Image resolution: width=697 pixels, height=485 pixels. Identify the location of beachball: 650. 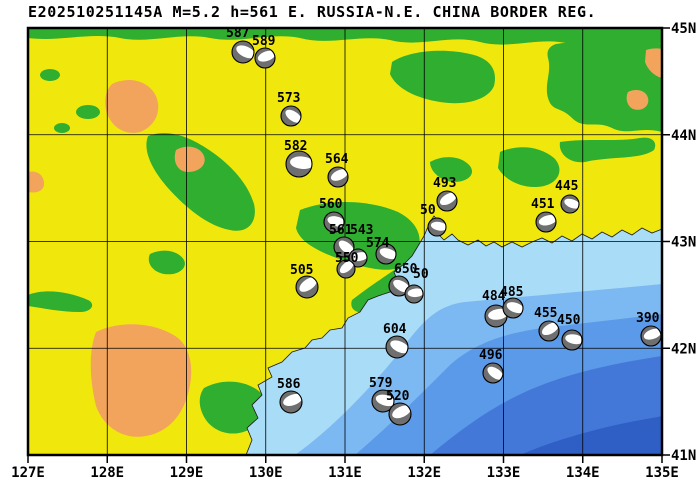
(403, 279).